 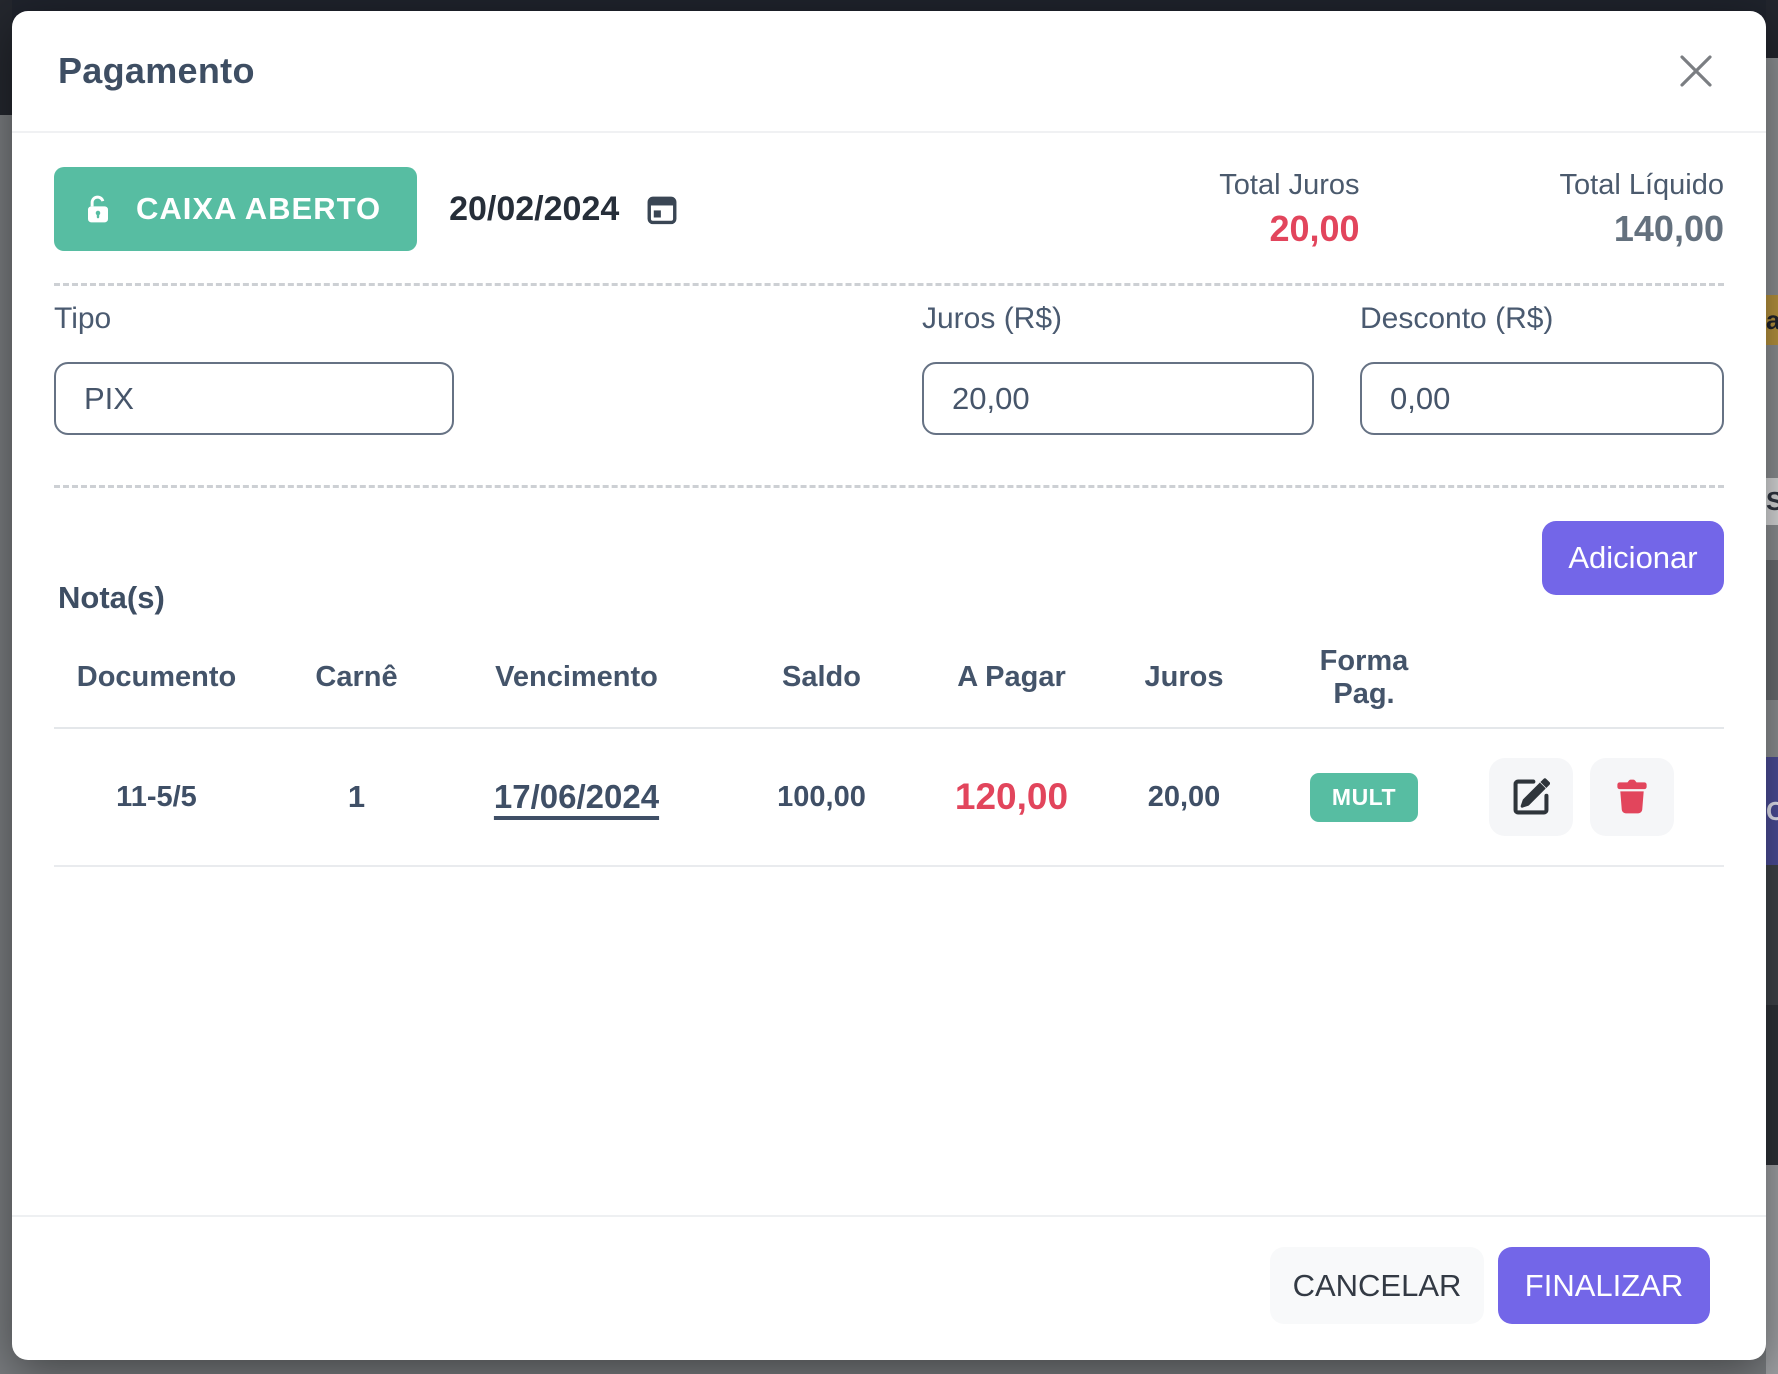 I want to click on desconto-label: Desconto (R$), so click(x=1457, y=318).